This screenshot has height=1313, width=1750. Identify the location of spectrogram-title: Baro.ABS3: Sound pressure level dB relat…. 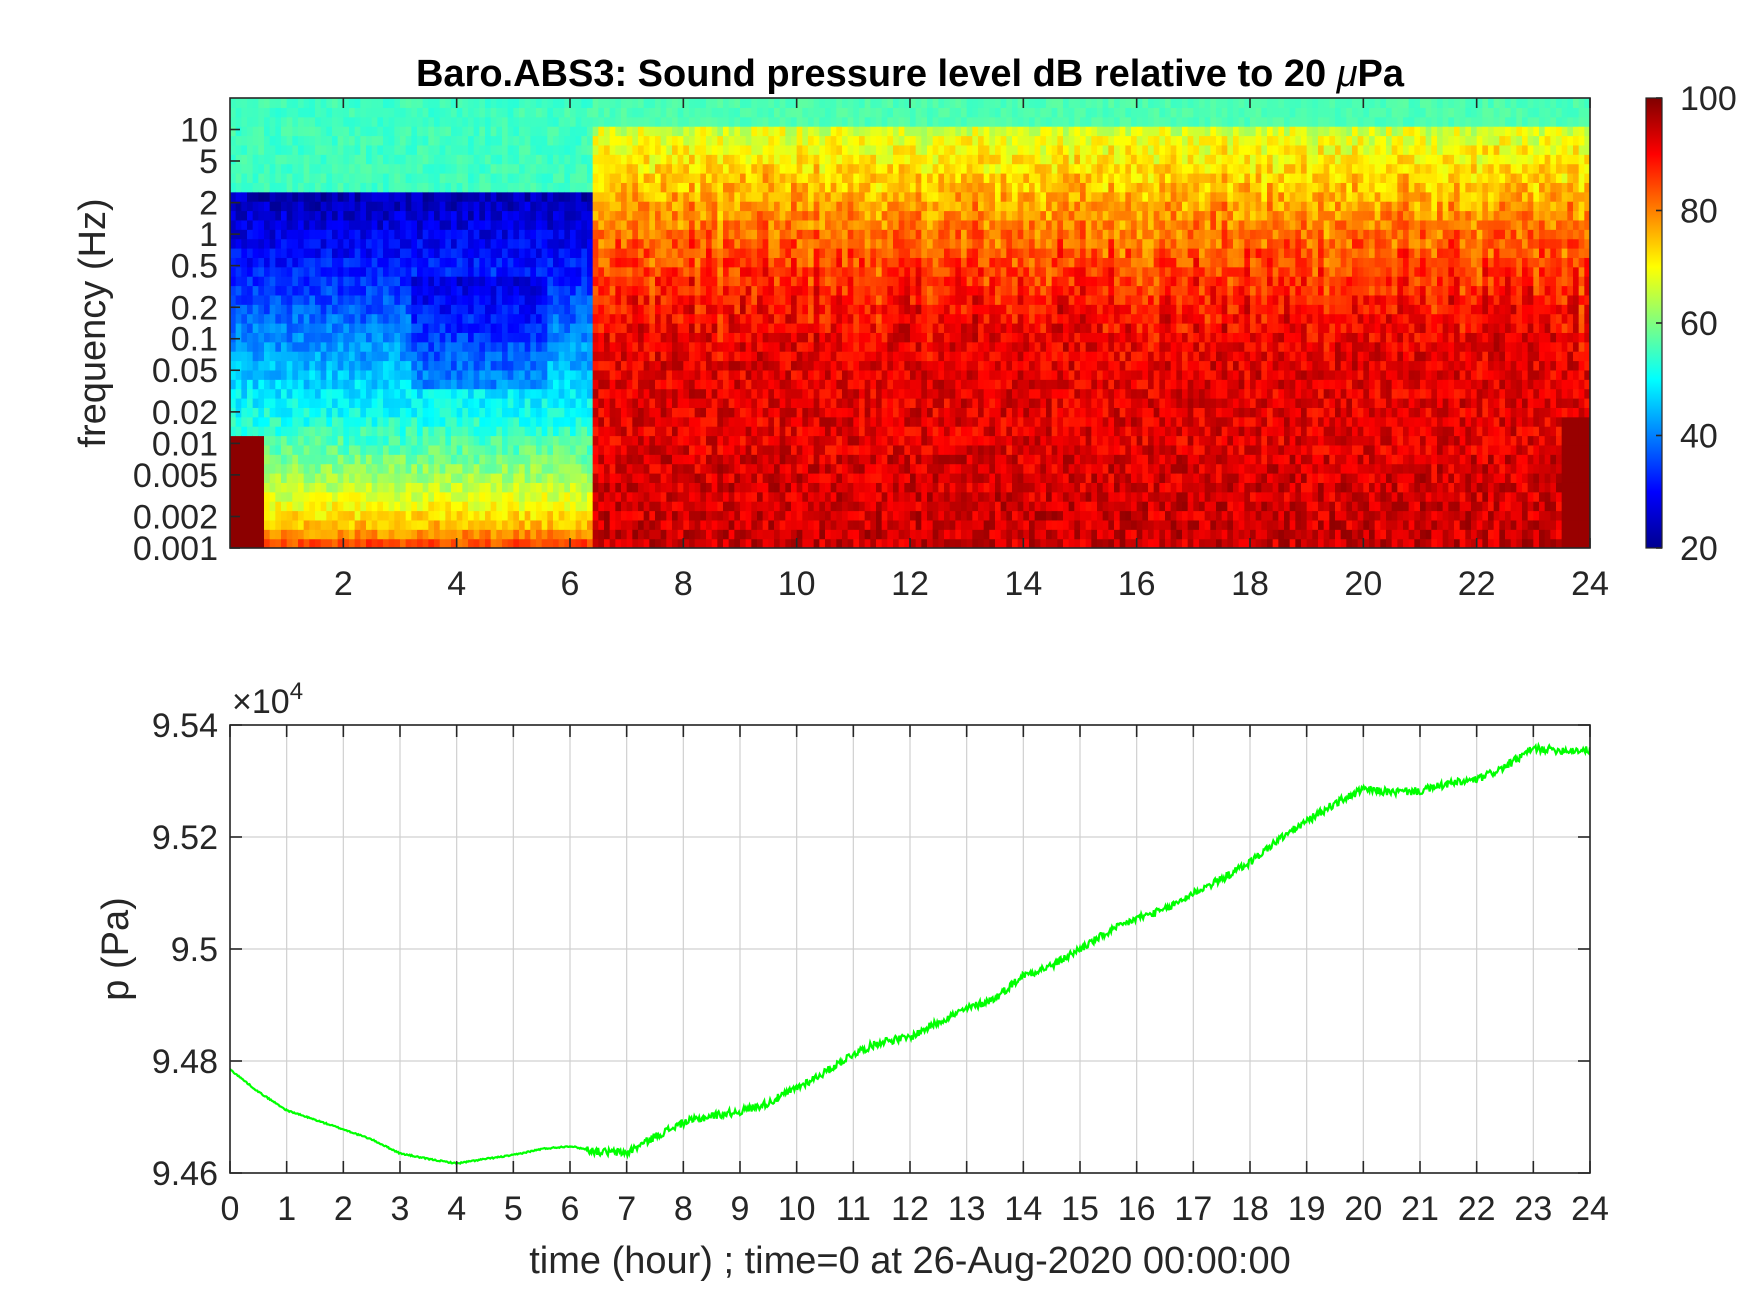
(910, 74).